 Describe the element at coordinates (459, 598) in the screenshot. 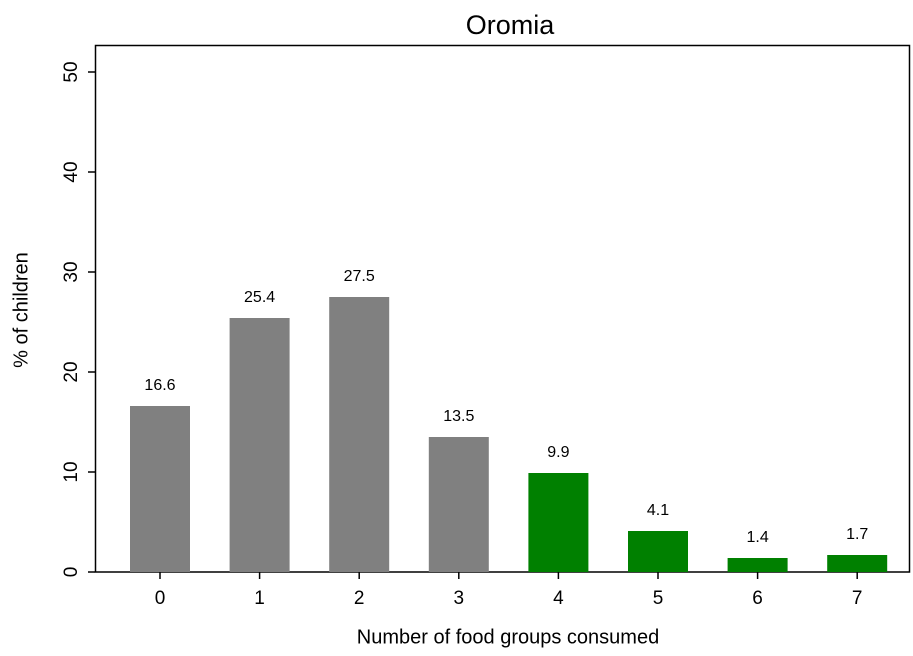

I see `x-tick-label: 3` at that location.